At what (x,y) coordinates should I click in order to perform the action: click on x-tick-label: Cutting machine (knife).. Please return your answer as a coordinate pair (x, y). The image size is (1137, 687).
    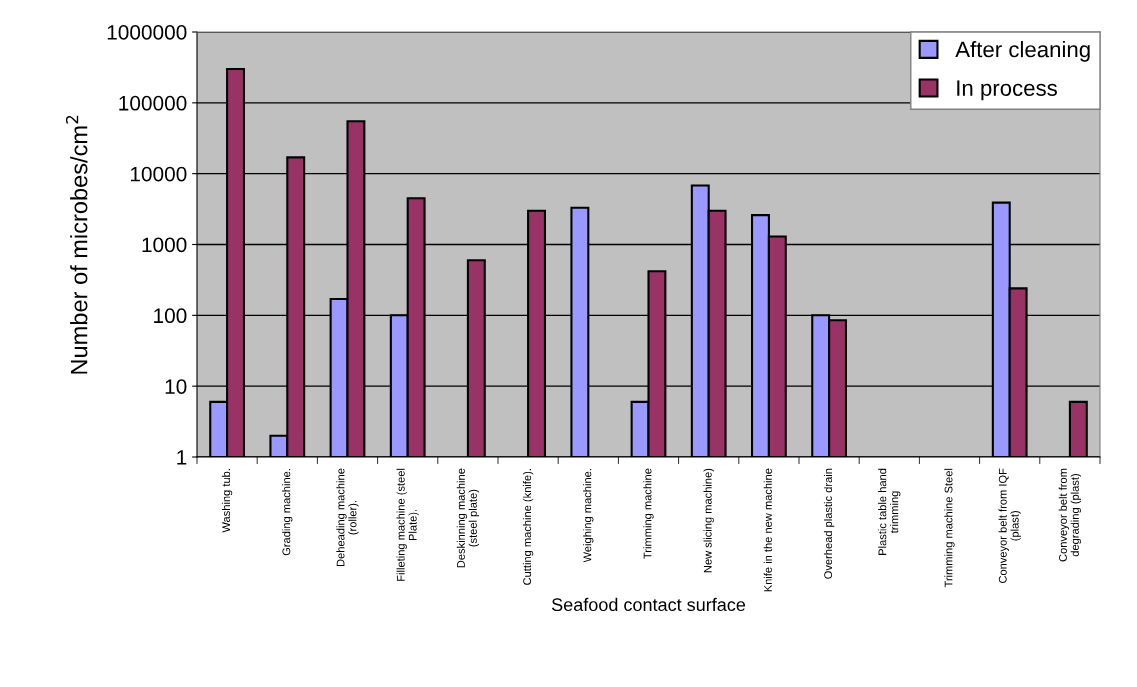
    Looking at the image, I should click on (528, 527).